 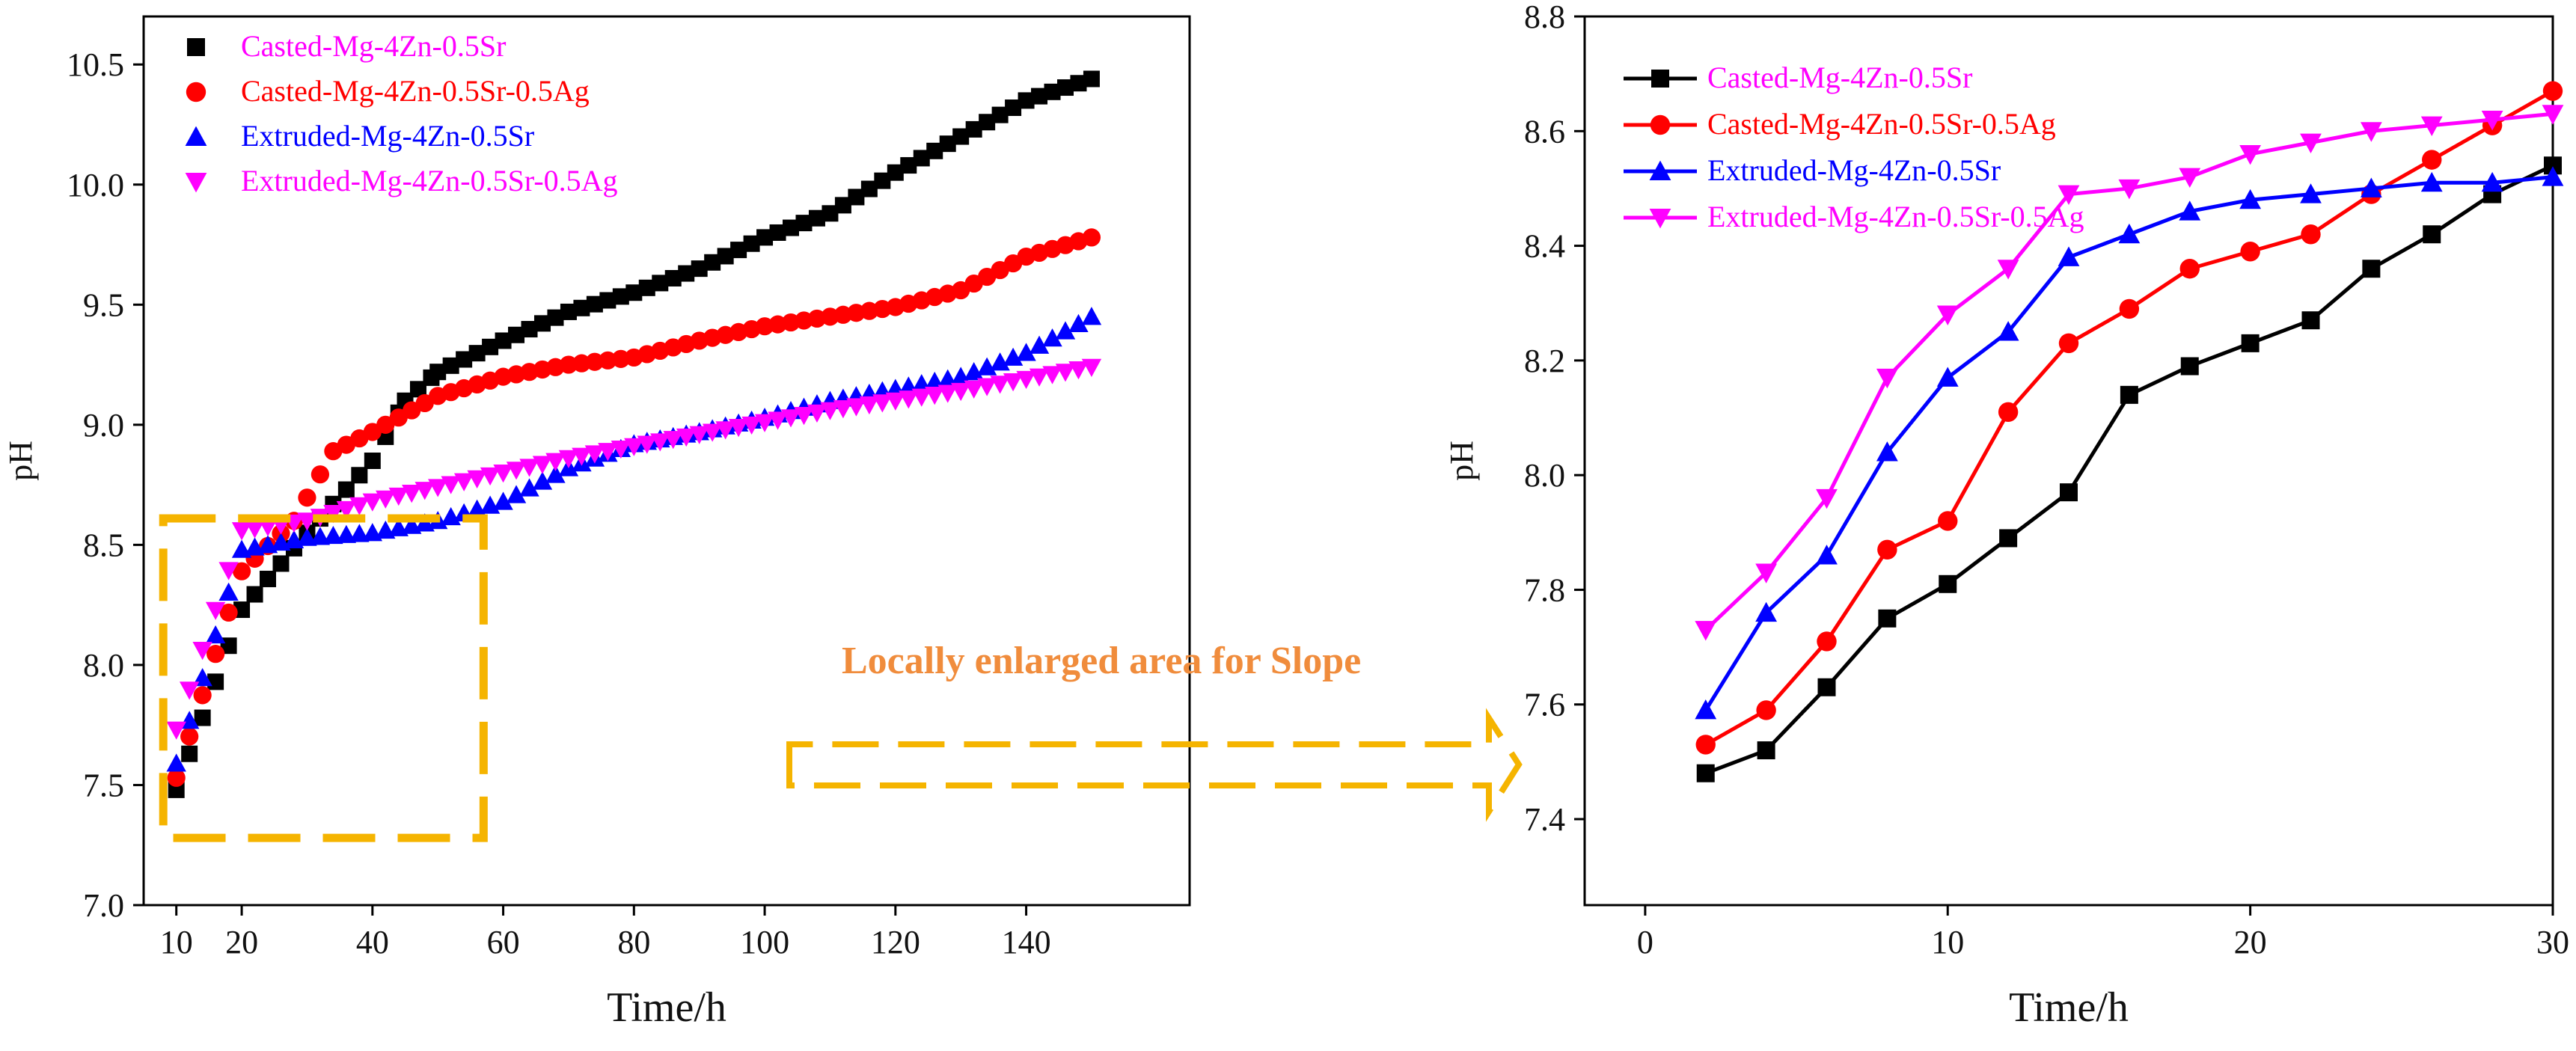 What do you see at coordinates (20, 461) in the screenshot?
I see `y-axis-label: pH` at bounding box center [20, 461].